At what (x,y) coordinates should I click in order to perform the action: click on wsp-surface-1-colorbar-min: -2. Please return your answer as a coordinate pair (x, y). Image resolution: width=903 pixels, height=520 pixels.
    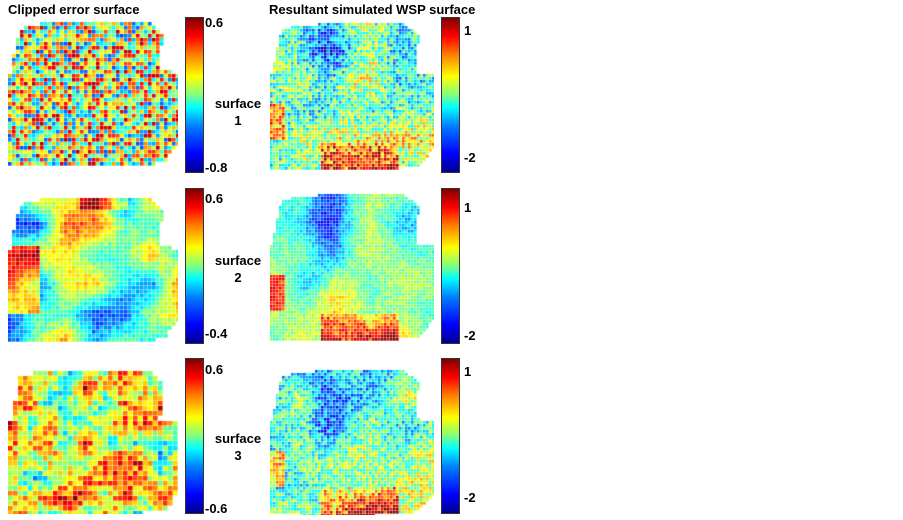
    Looking at the image, I should click on (470, 157).